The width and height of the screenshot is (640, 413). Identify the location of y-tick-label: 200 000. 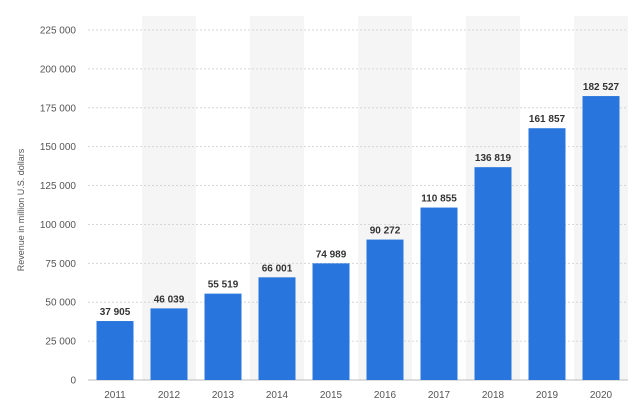
(58, 69).